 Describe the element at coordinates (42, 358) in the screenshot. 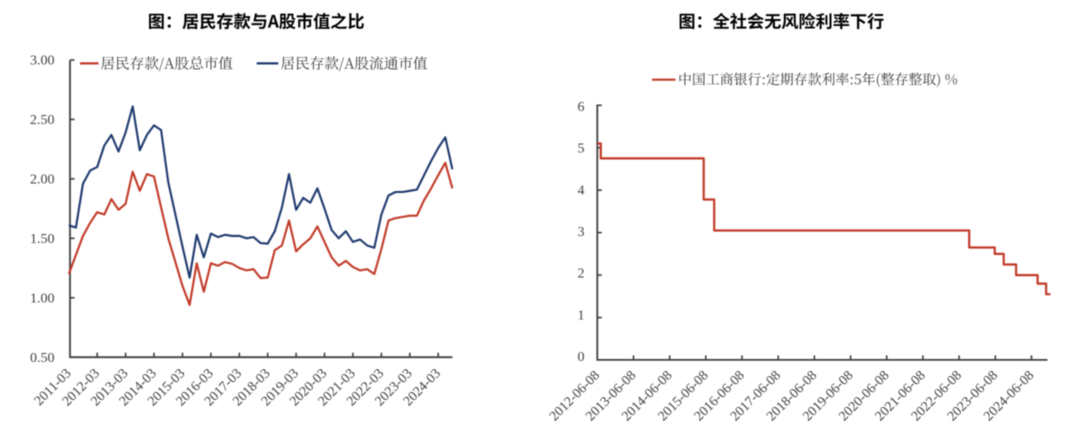

I see `svg-text: 0.50` at that location.